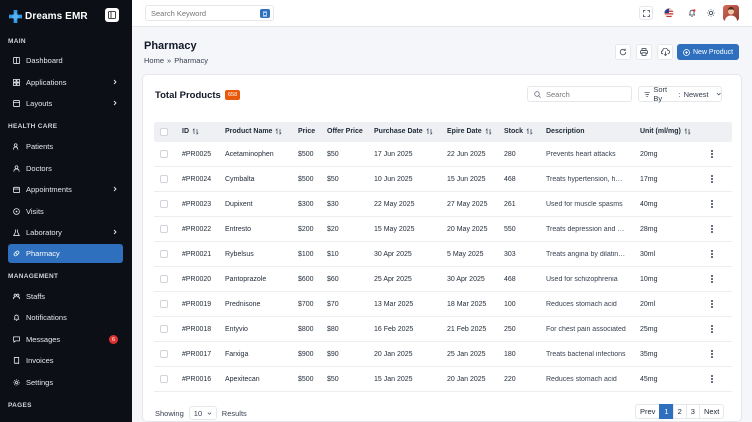 The image size is (752, 422). Describe the element at coordinates (35, 211) in the screenshot. I see `sidebar-item-label: Visits` at that location.